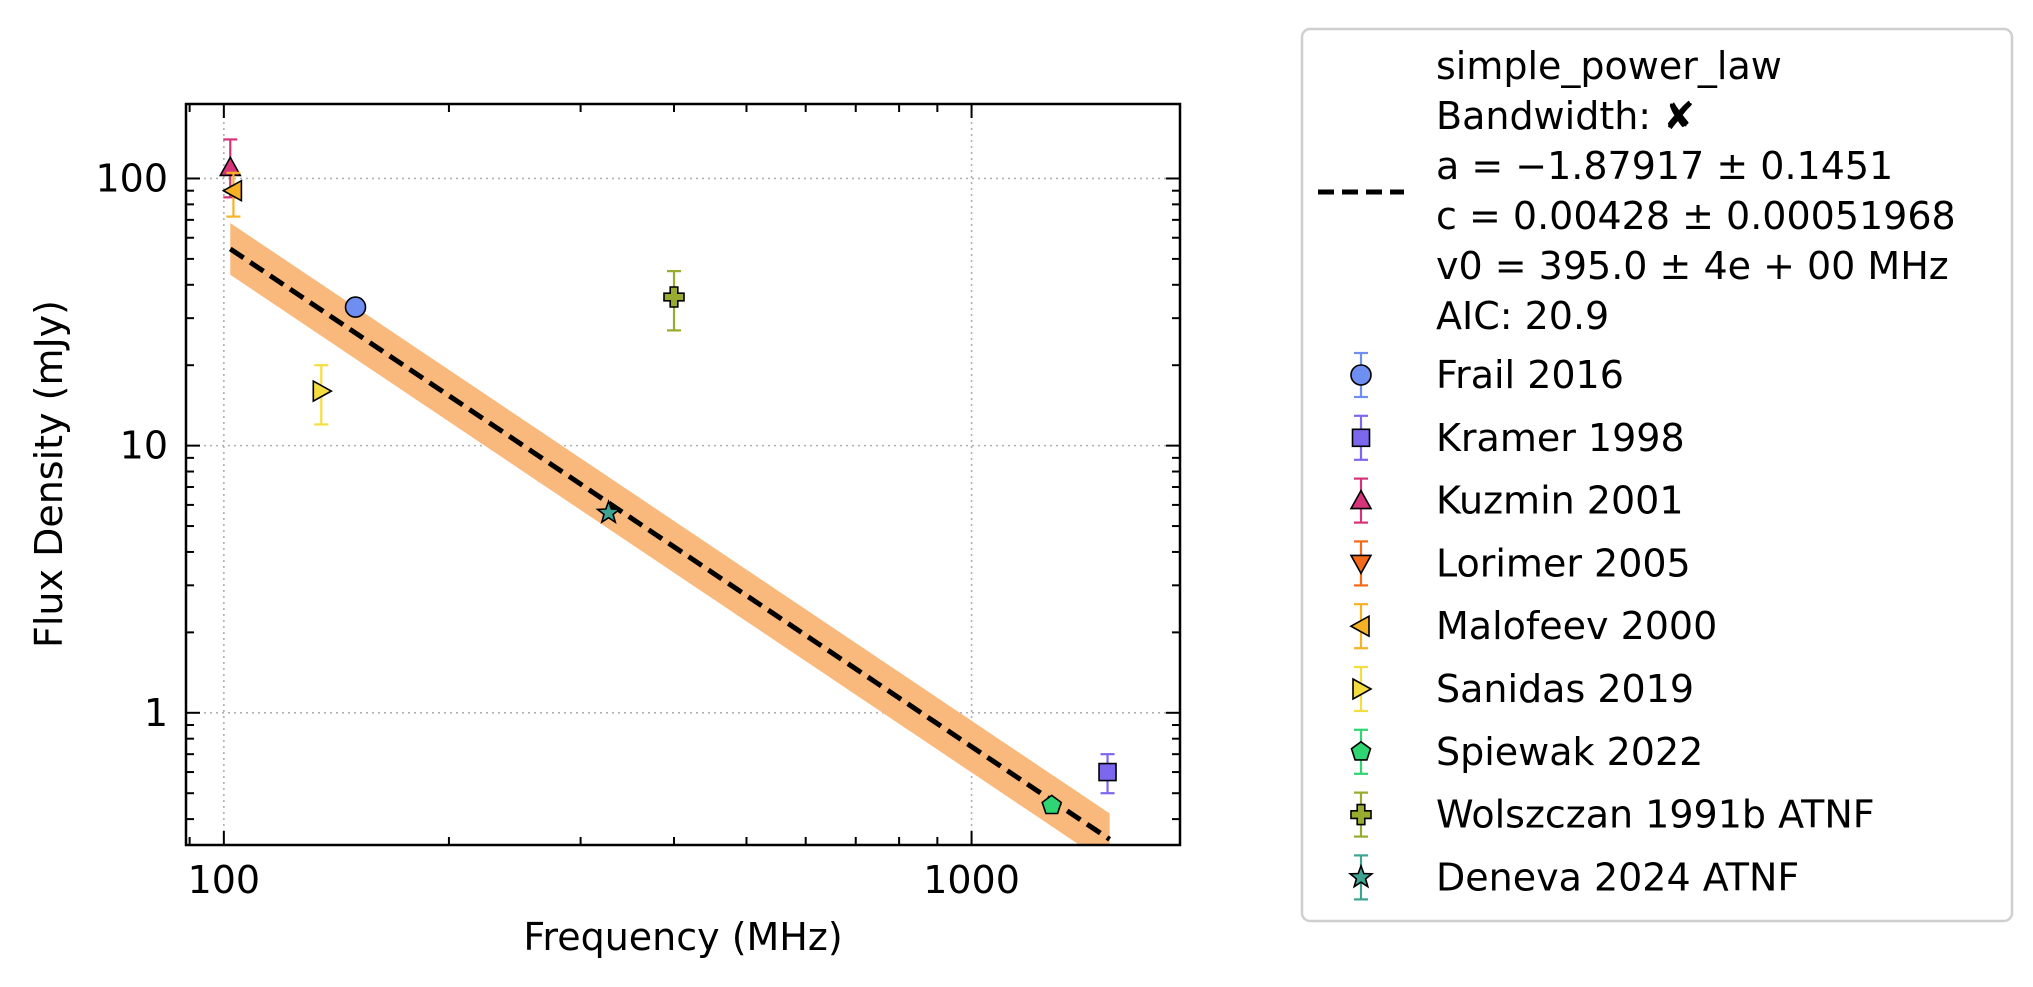 This screenshot has height=987, width=2033. I want to click on legend-item: Wolszczan 1991b ATNF, so click(1612, 814).